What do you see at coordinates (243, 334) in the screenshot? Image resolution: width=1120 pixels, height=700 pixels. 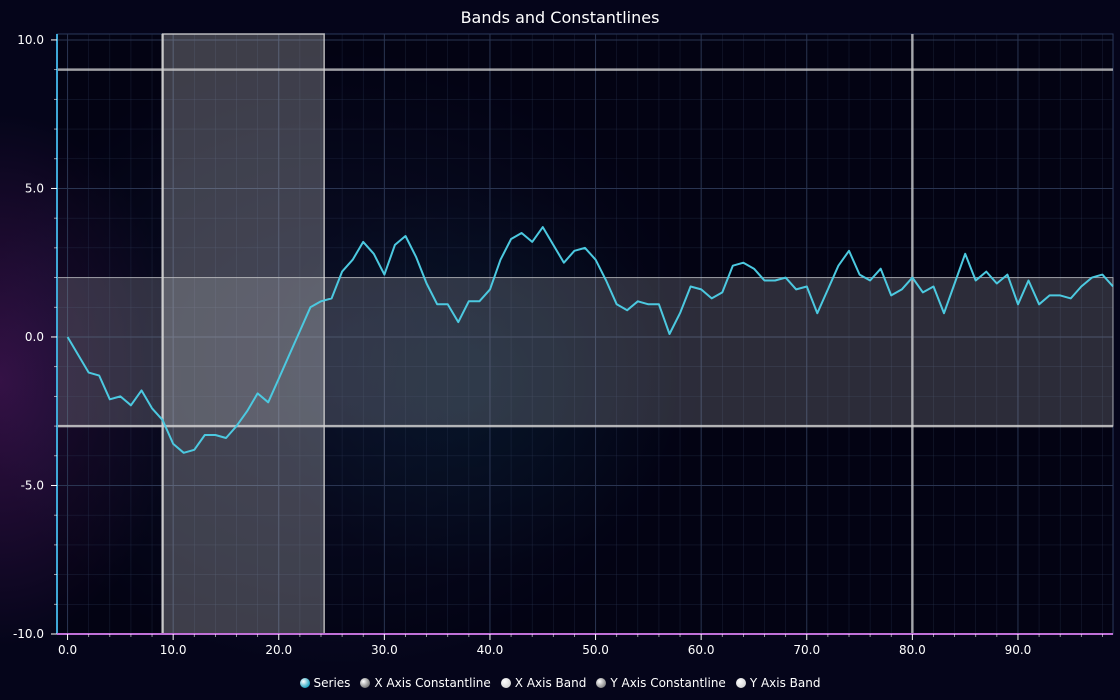 I see `x-axis-band` at bounding box center [243, 334].